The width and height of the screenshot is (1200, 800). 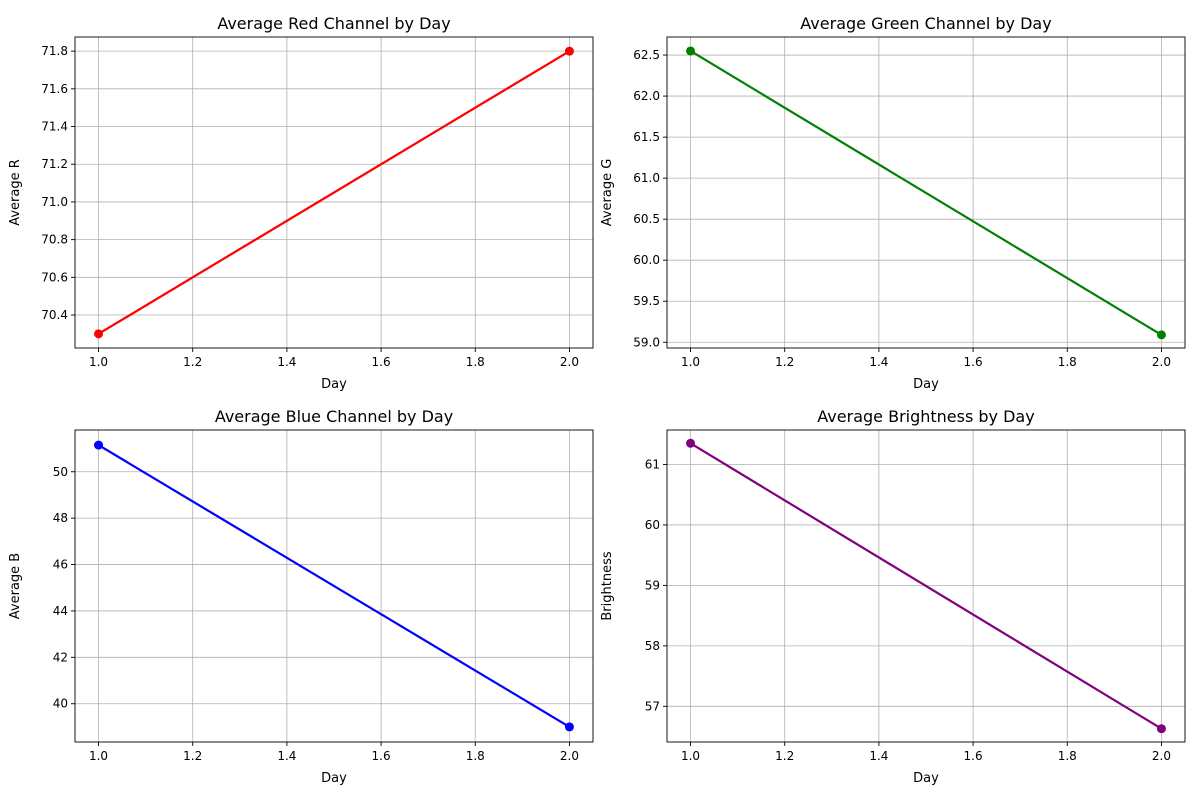 What do you see at coordinates (54, 89) in the screenshot?
I see `y-tick-label: 71.6` at bounding box center [54, 89].